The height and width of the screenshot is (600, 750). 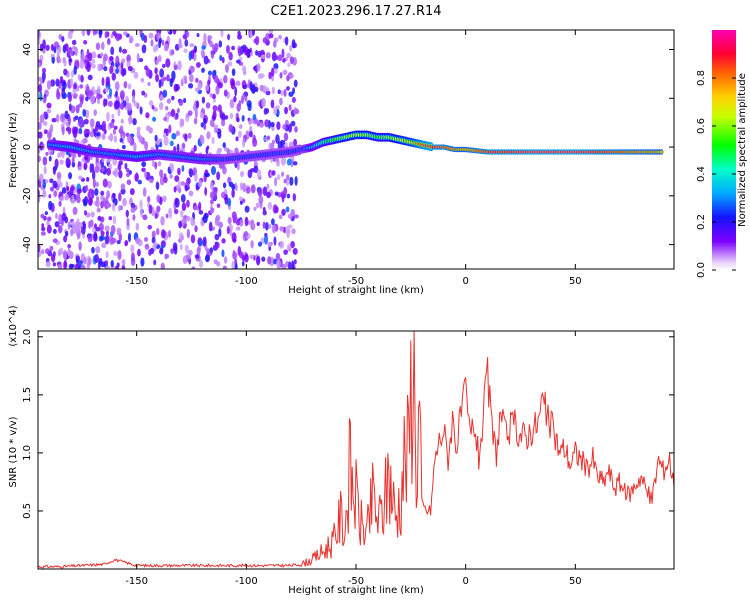 What do you see at coordinates (27, 49) in the screenshot?
I see `spectrogram-y-tick-label: 40` at bounding box center [27, 49].